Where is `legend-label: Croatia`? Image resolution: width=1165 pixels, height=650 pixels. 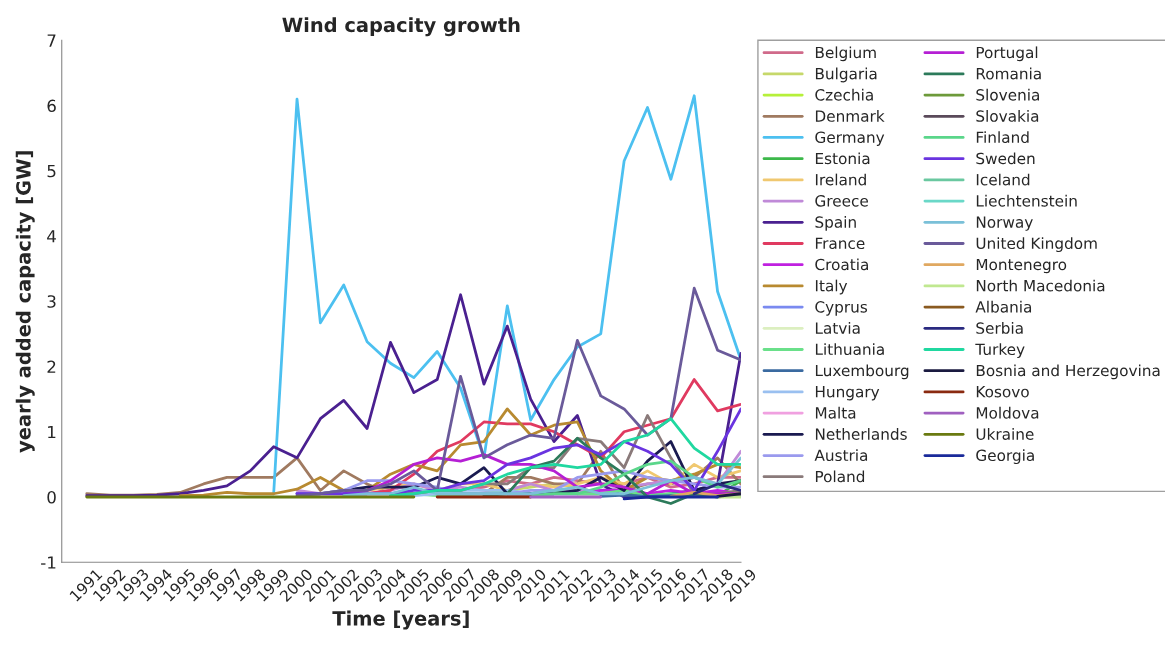 legend-label: Croatia is located at coordinates (841, 264).